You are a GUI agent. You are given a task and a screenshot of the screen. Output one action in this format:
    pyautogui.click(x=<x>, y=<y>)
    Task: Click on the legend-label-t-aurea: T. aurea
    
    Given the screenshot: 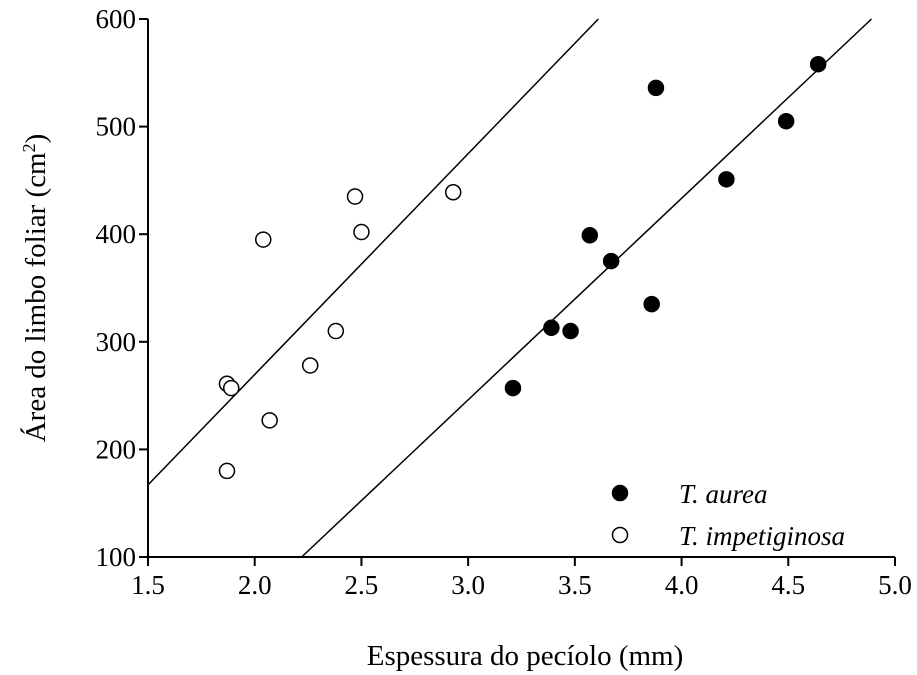 What is the action you would take?
    pyautogui.click(x=723, y=494)
    